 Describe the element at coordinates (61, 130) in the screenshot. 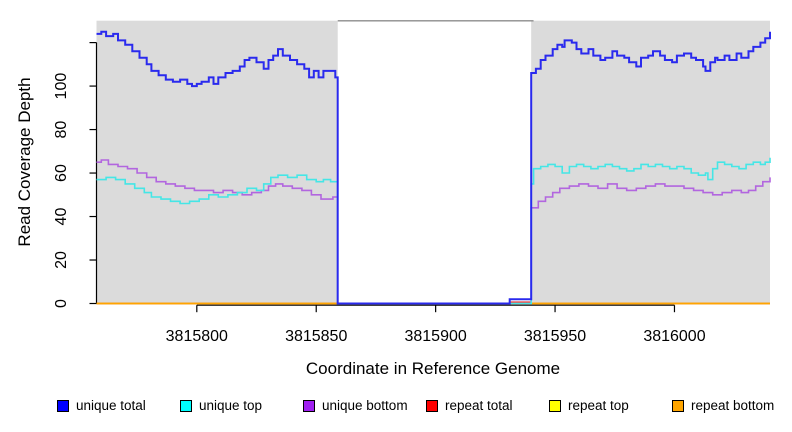

I see `y-tick-label: 80` at that location.